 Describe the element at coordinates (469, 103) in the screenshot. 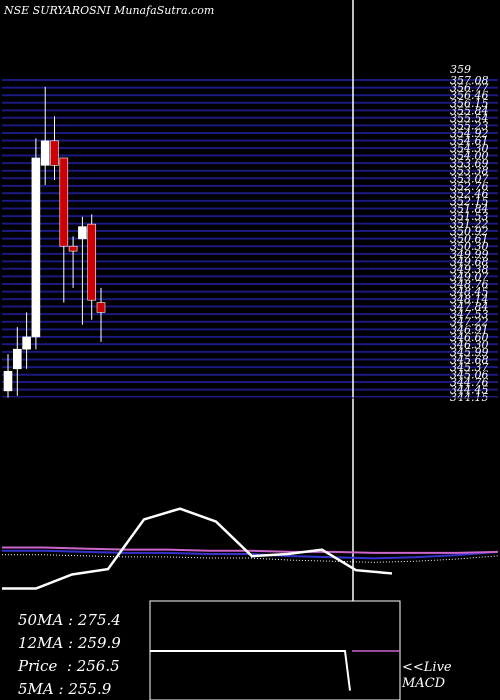

I see `price-tick-label: 356.15` at that location.